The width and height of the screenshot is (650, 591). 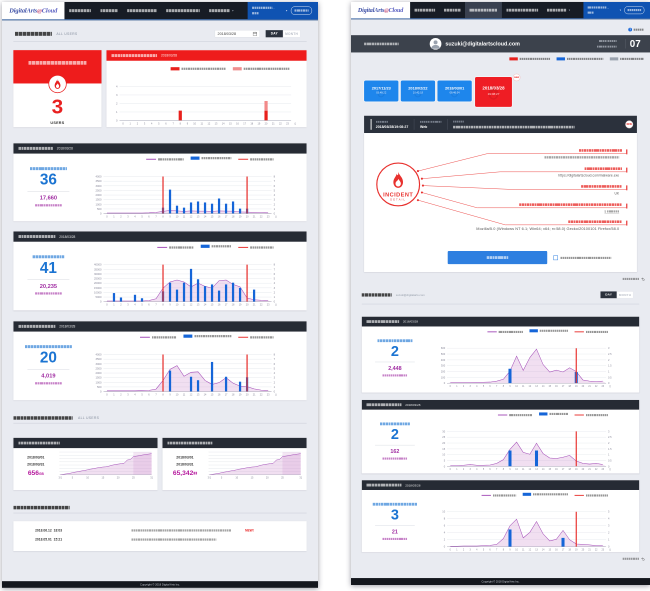 What do you see at coordinates (98, 279) in the screenshot?
I see `svg-text: 25000` at bounding box center [98, 279].